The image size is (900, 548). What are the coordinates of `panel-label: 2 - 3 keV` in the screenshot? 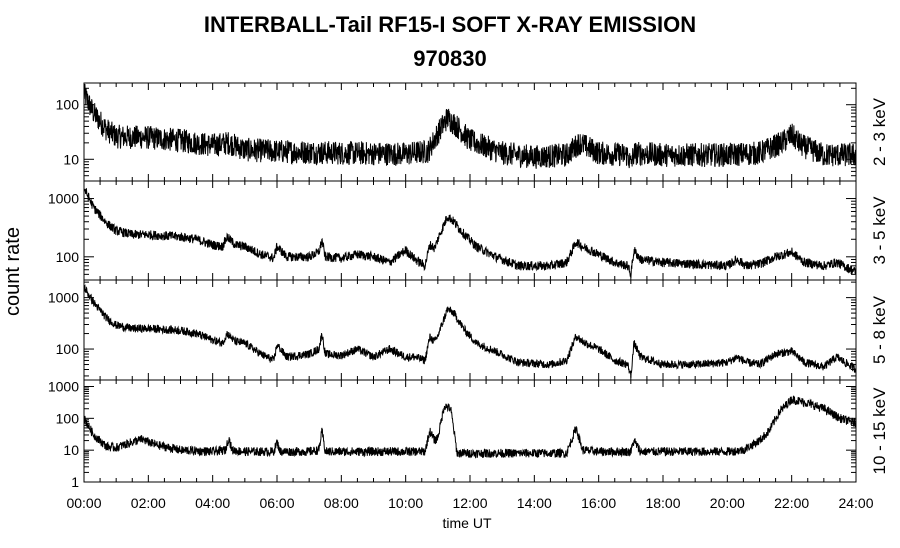 It's located at (879, 131).